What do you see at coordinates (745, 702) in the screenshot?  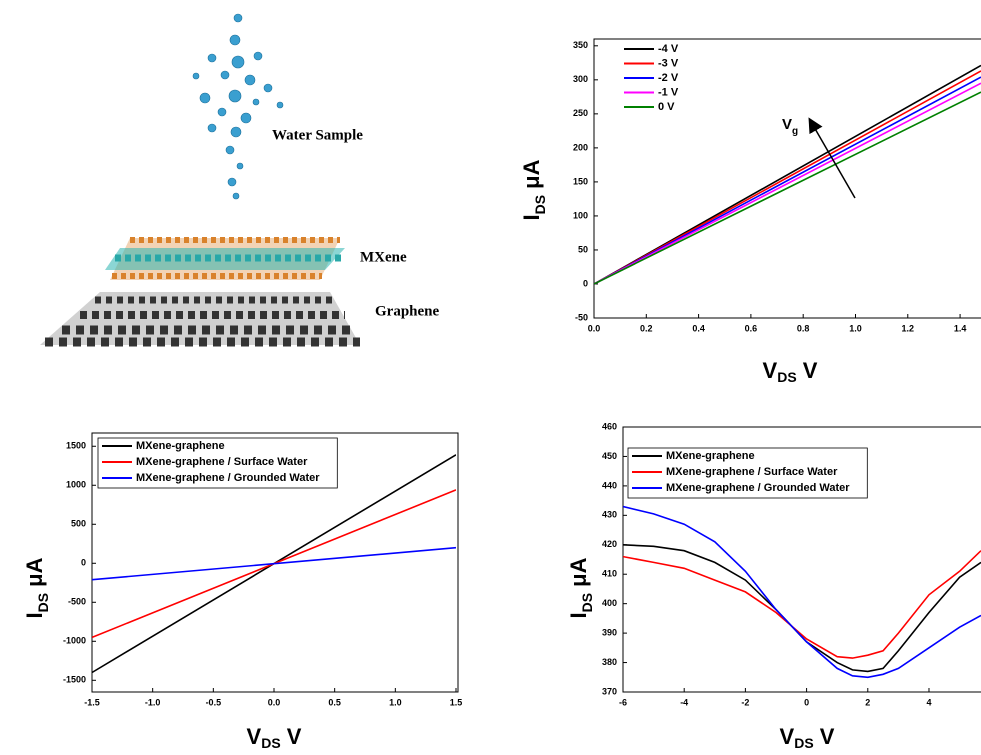 I see `x-tick-label: -2` at bounding box center [745, 702].